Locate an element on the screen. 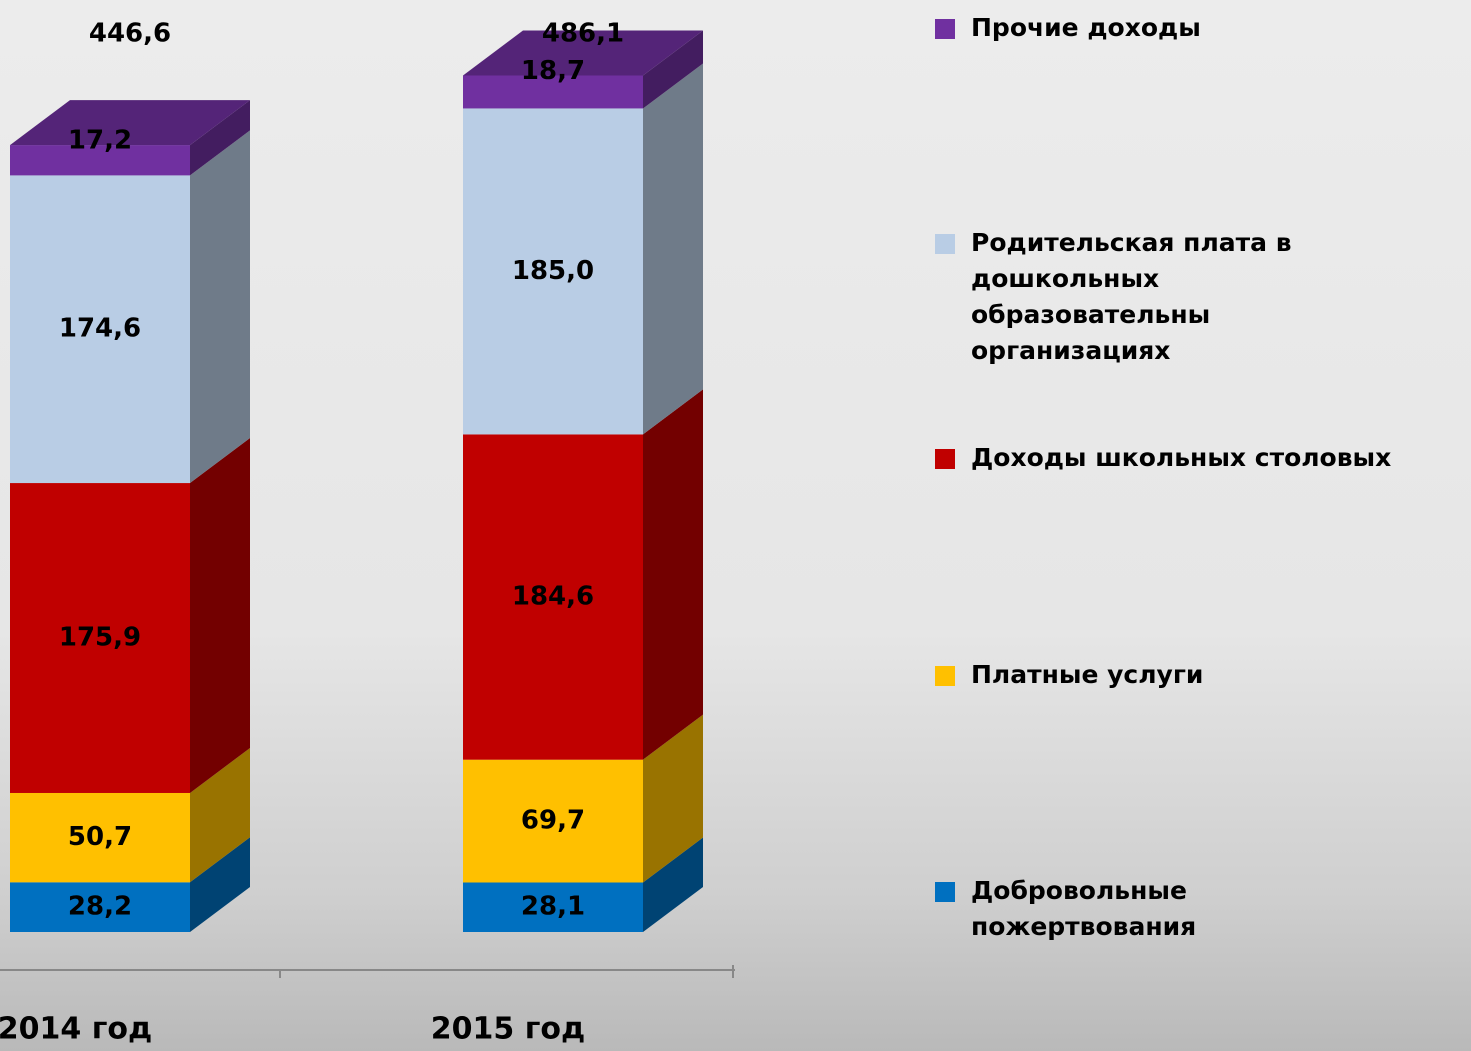 This screenshot has height=1051, width=1471. legend-label: Доходы школьных столовых is located at coordinates (1181, 457).